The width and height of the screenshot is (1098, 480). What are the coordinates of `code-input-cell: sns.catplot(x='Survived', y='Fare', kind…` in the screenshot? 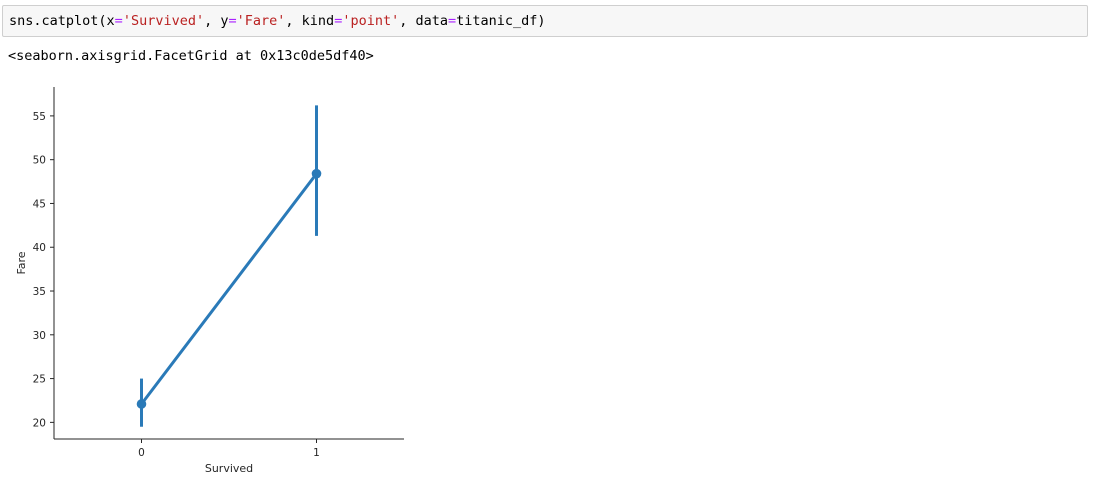 It's located at (545, 21).